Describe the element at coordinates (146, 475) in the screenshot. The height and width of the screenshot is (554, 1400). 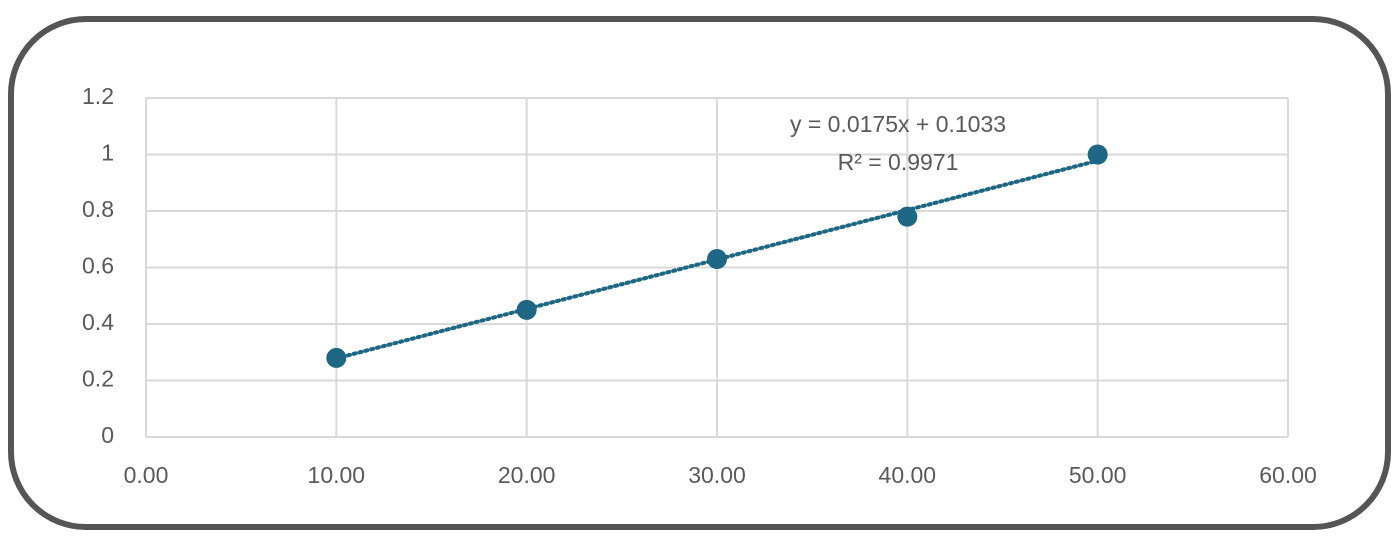
I see `x-tick-label: 0.00` at that location.